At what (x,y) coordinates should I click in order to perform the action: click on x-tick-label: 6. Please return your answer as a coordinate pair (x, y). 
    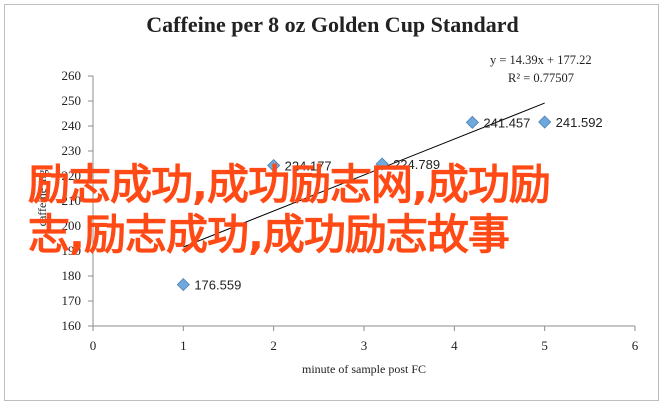
    Looking at the image, I should click on (635, 345).